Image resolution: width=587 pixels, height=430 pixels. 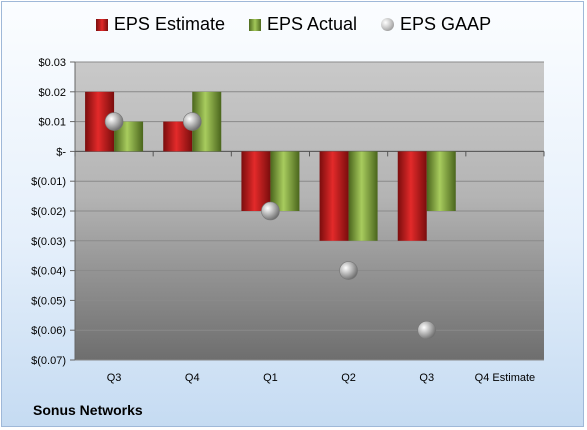 What do you see at coordinates (270, 378) in the screenshot?
I see `x-tick-label: Q1` at bounding box center [270, 378].